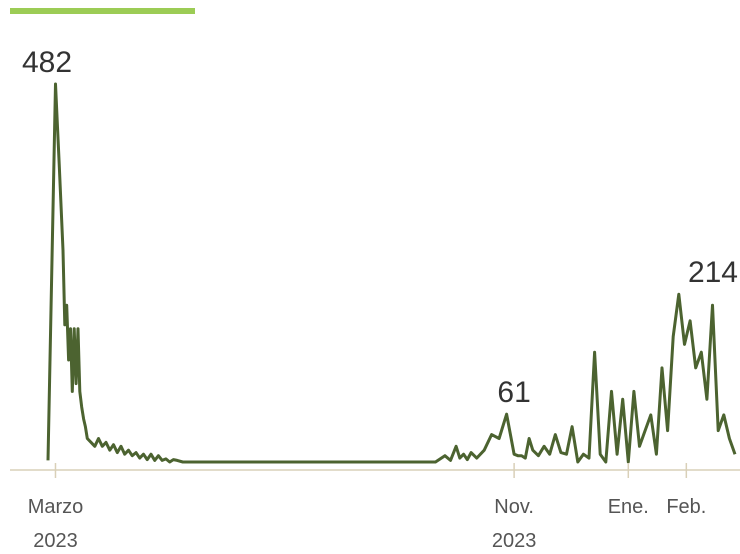 Image resolution: width=740 pixels, height=554 pixels. I want to click on x-tick-label: Feb., so click(686, 507).